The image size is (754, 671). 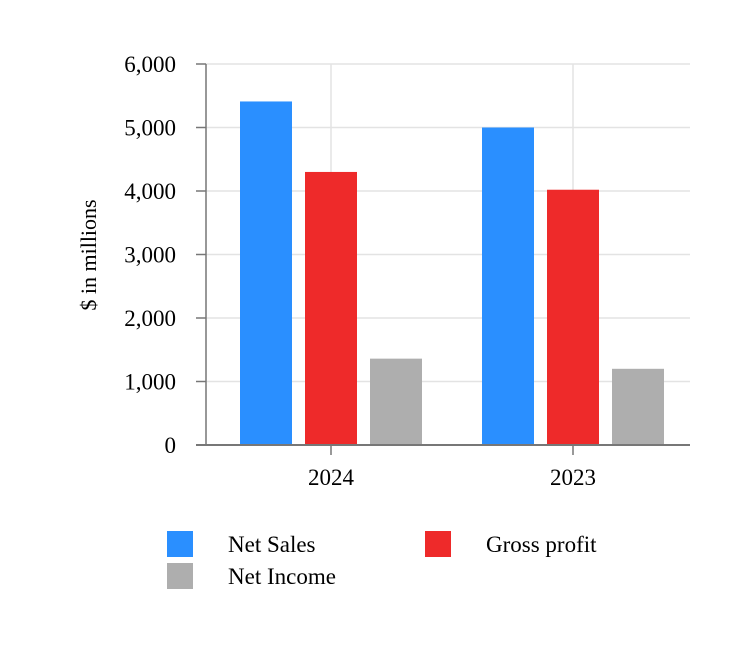 What do you see at coordinates (541, 544) in the screenshot?
I see `legend-label-gross-profit: Gross profit` at bounding box center [541, 544].